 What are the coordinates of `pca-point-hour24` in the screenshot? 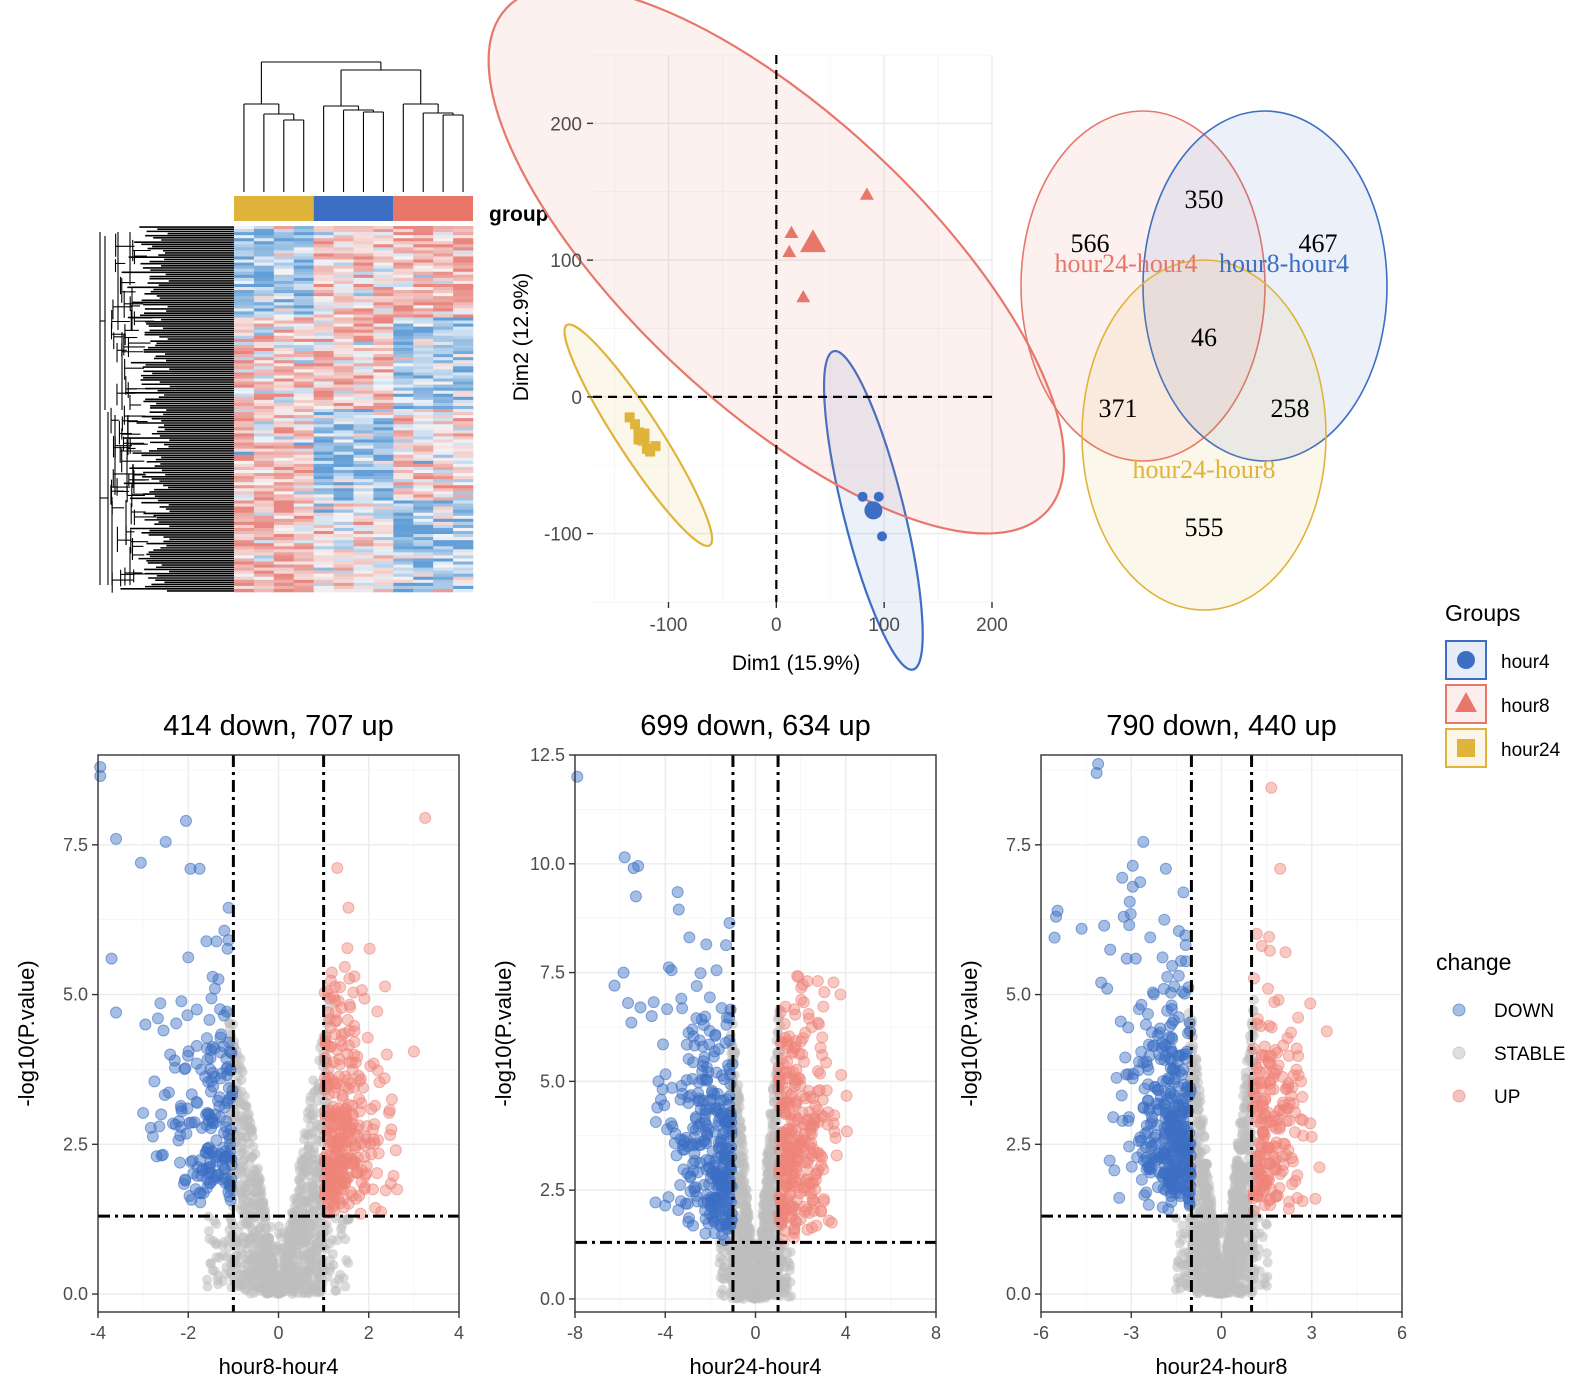 It's located at (655, 446).